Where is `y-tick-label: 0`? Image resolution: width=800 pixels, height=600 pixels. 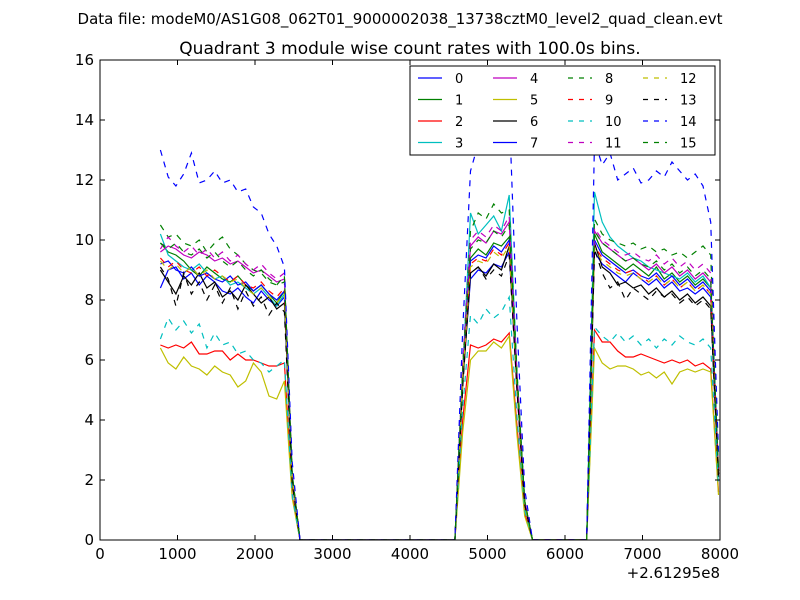
y-tick-label: 0 is located at coordinates (89, 540).